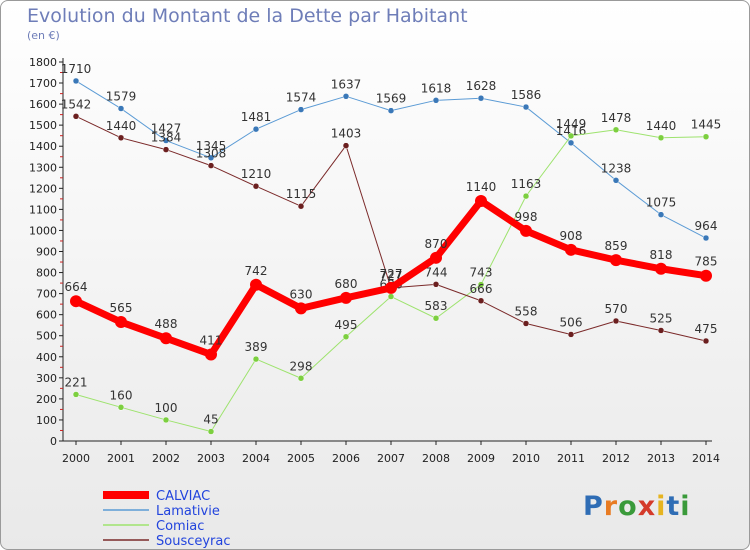 This screenshot has width=750, height=550. I want to click on logo-letter: r, so click(611, 506).